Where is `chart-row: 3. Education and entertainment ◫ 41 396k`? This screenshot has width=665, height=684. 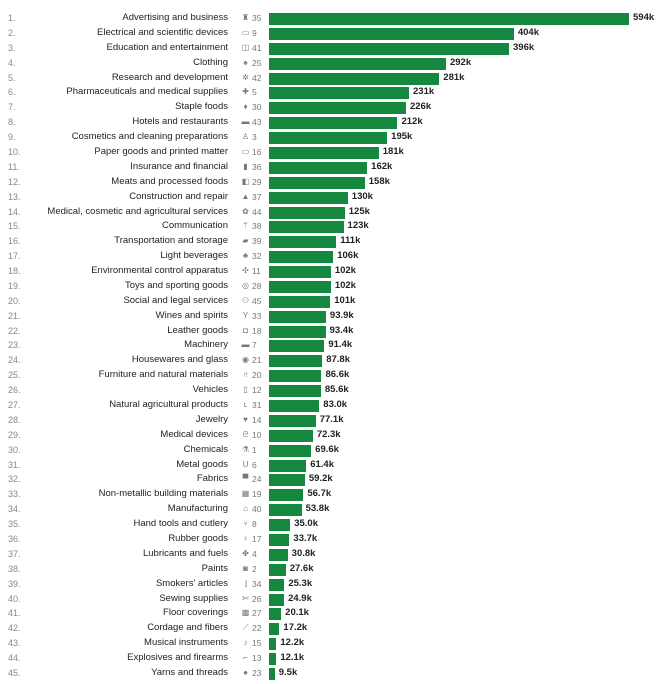
chart-row: 3. Education and entertainment ◫ 41 396k is located at coordinates (332, 49).